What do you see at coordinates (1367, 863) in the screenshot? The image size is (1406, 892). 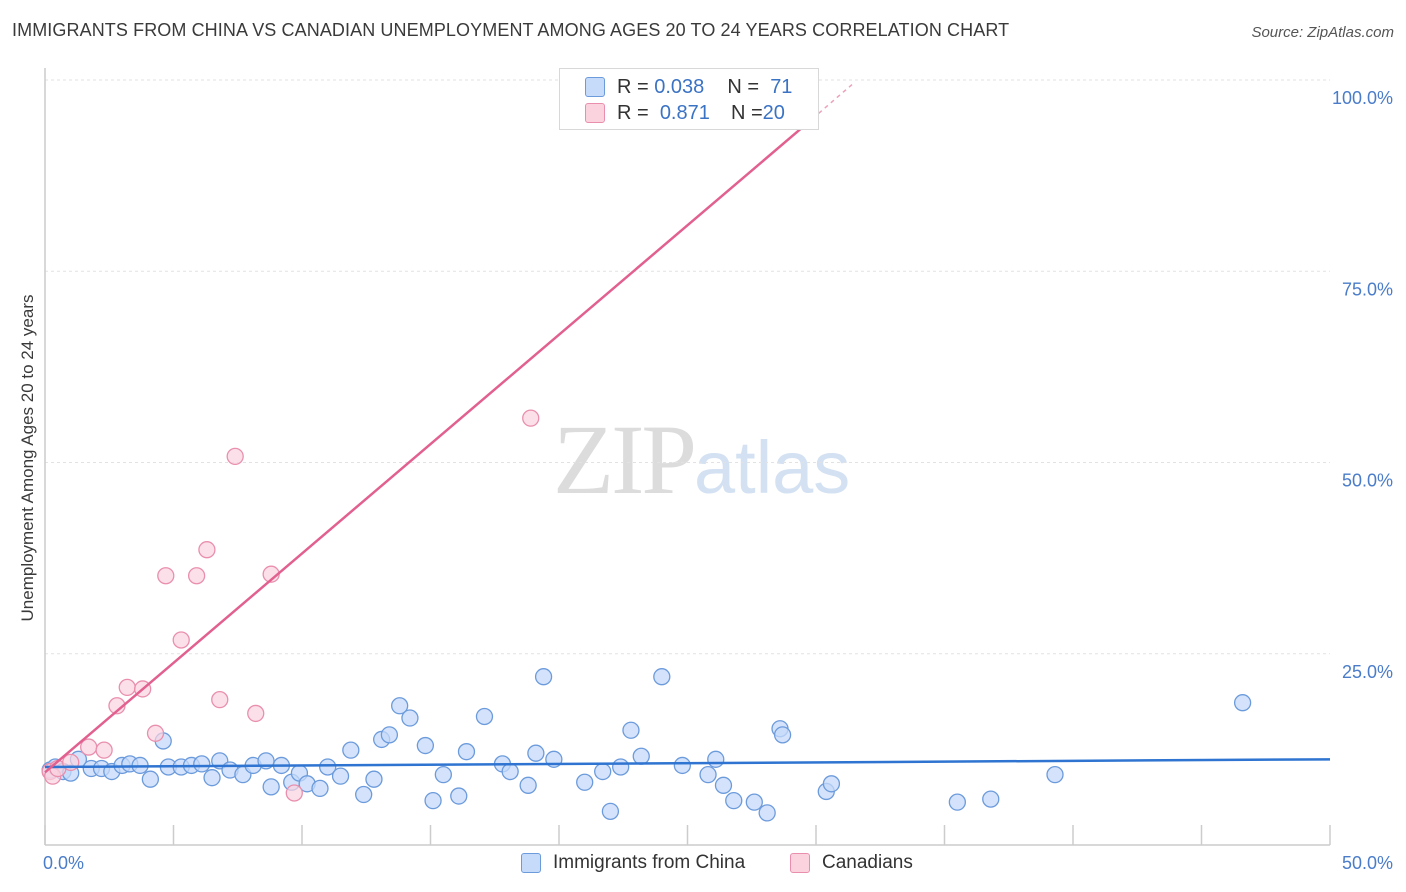 I see `x-tick-label: 50.0%` at bounding box center [1367, 863].